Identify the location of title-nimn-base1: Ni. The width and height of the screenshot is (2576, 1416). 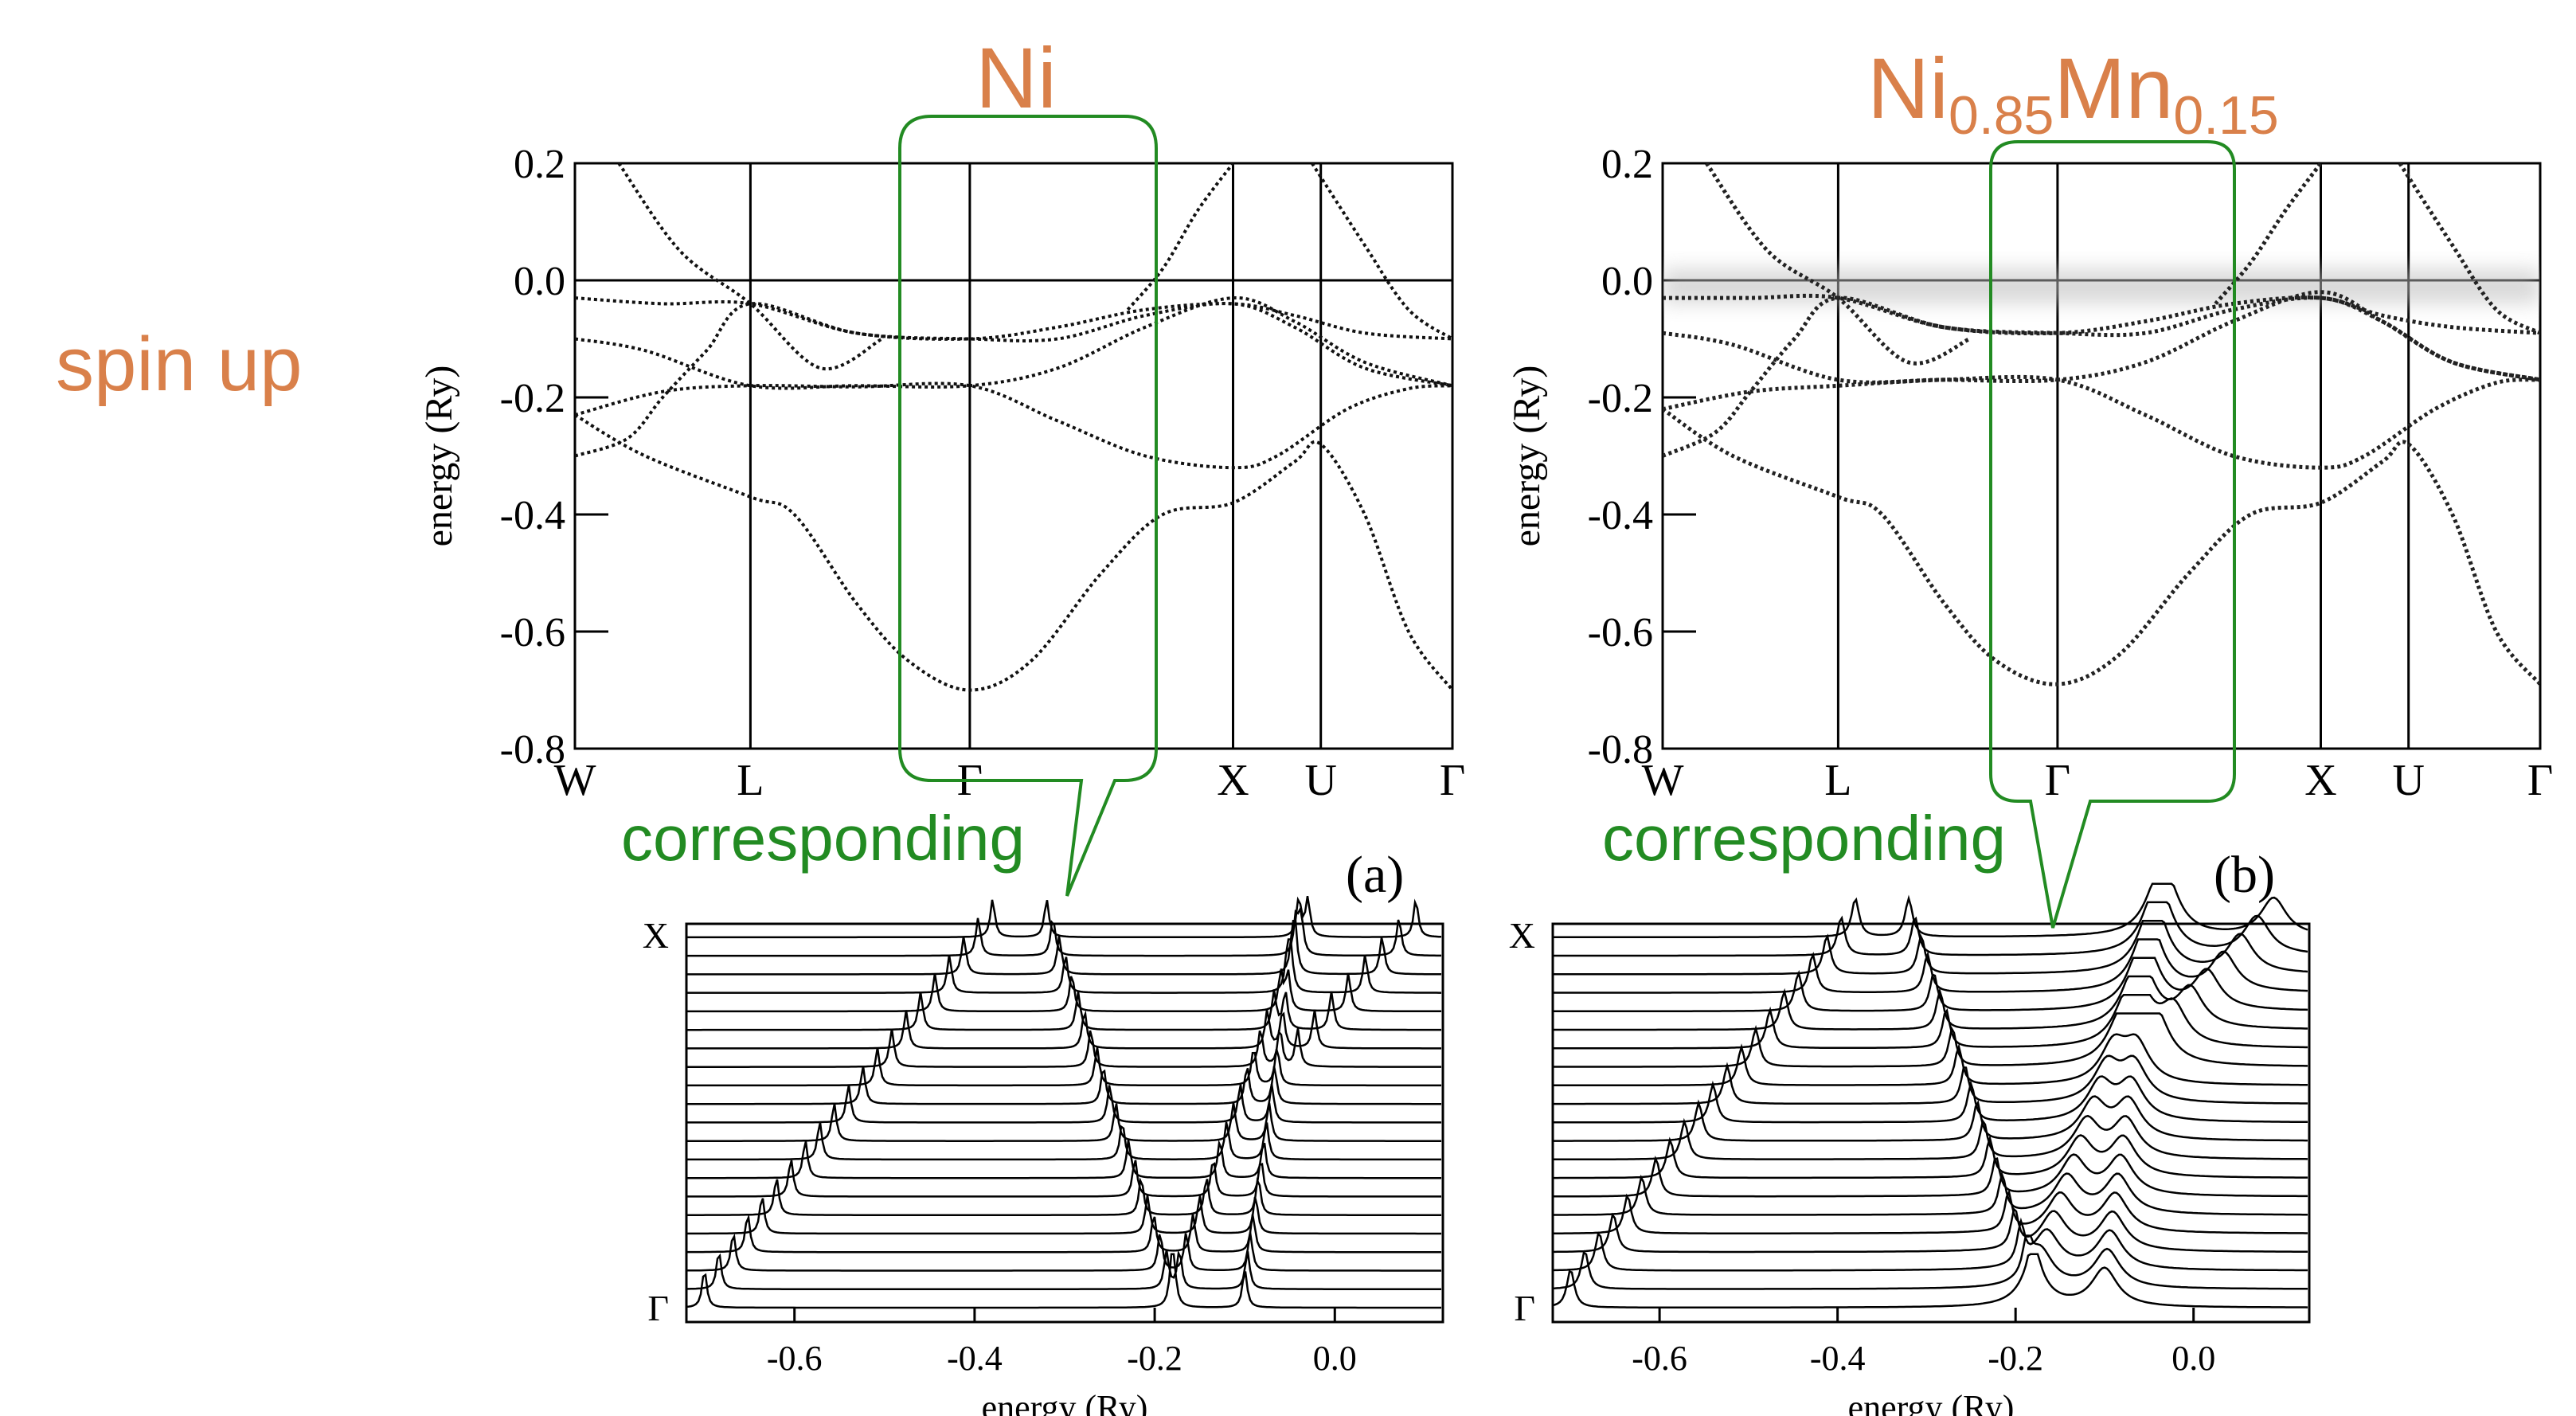
(1908, 88).